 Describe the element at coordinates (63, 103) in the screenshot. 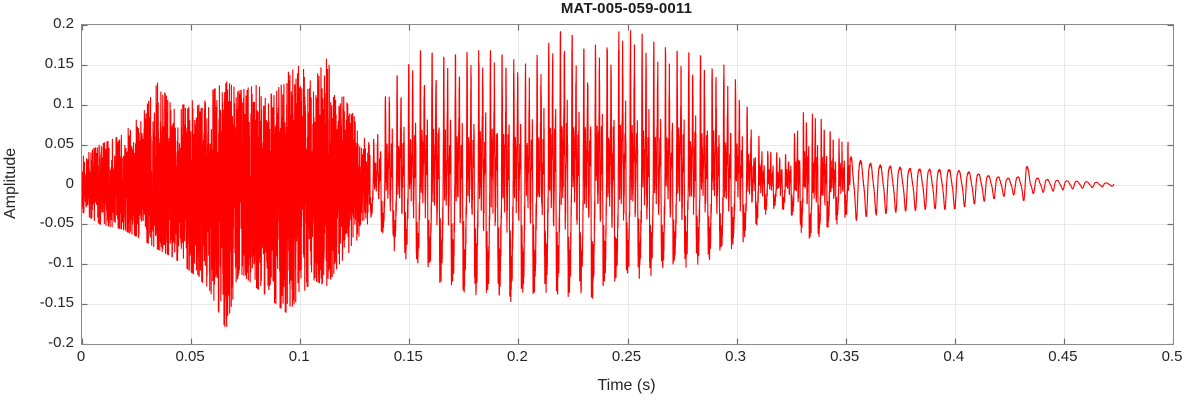

I see `y-tick-label: 0.1` at that location.